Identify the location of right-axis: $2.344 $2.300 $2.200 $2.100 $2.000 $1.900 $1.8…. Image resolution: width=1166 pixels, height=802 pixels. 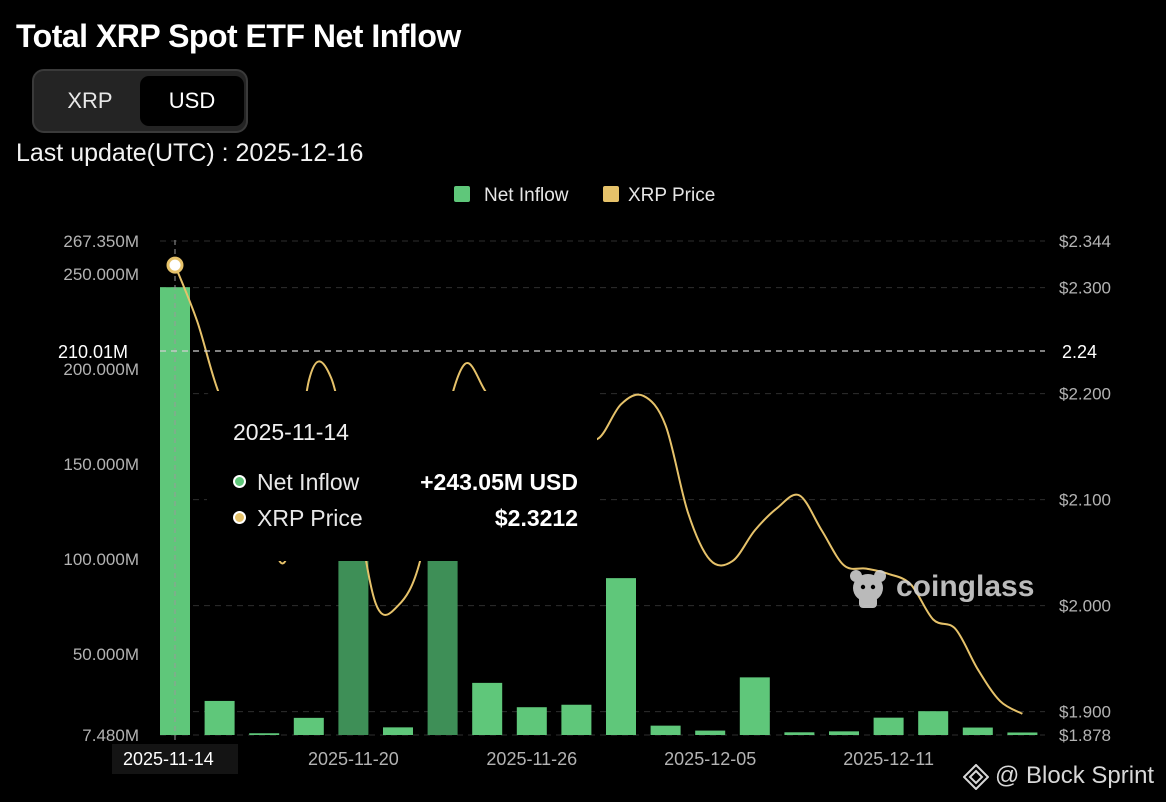
(1085, 488).